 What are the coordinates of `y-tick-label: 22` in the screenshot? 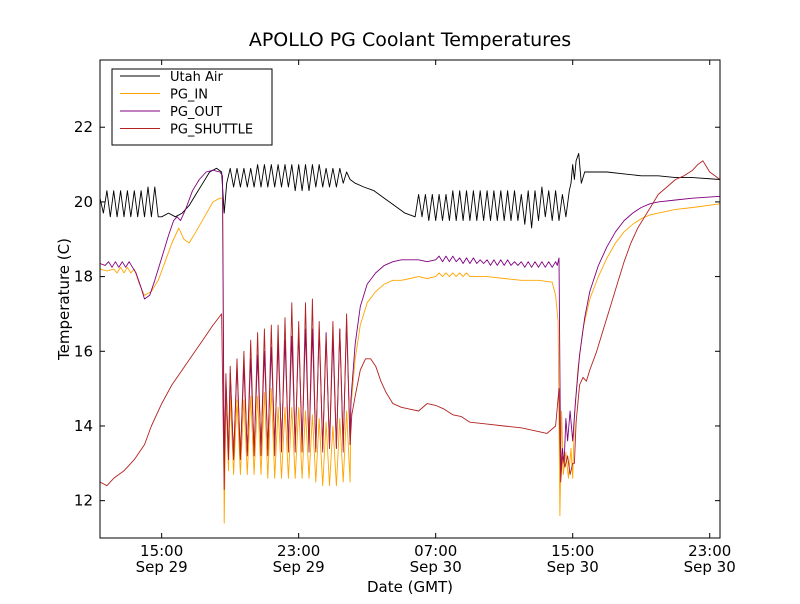 It's located at (83, 127).